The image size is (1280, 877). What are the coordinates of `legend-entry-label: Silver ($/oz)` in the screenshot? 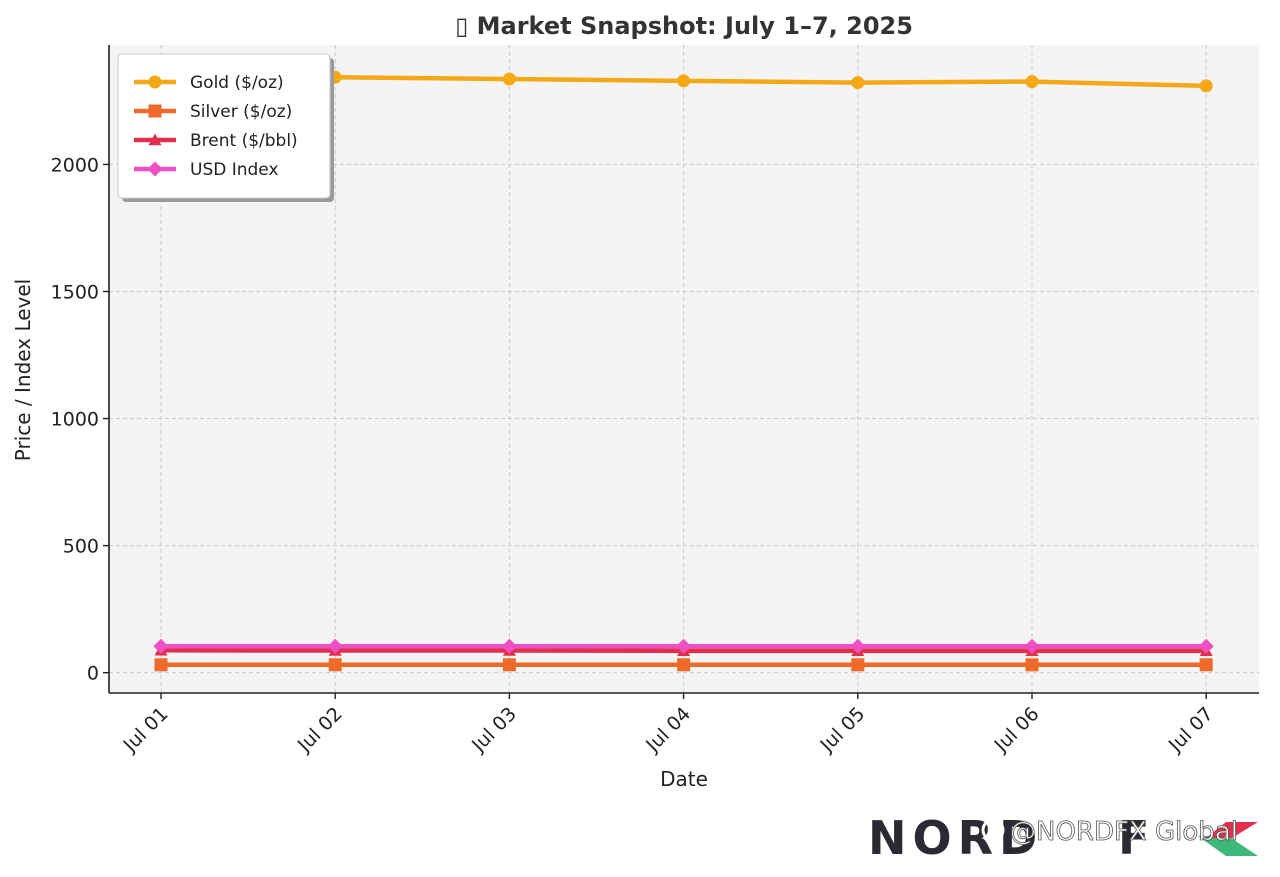 It's located at (241, 112).